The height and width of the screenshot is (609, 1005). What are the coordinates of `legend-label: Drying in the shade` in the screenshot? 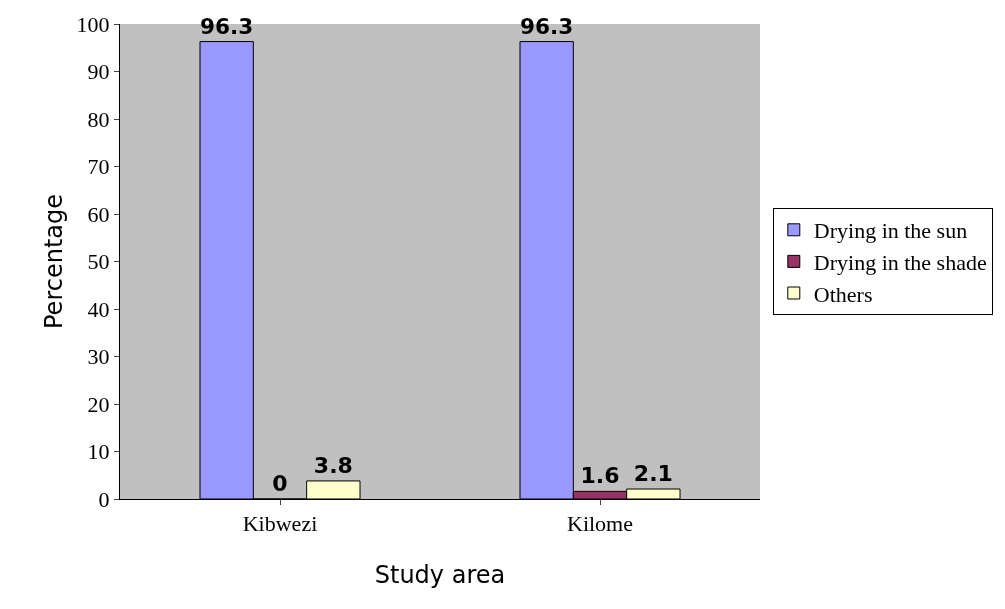 It's located at (900, 262).